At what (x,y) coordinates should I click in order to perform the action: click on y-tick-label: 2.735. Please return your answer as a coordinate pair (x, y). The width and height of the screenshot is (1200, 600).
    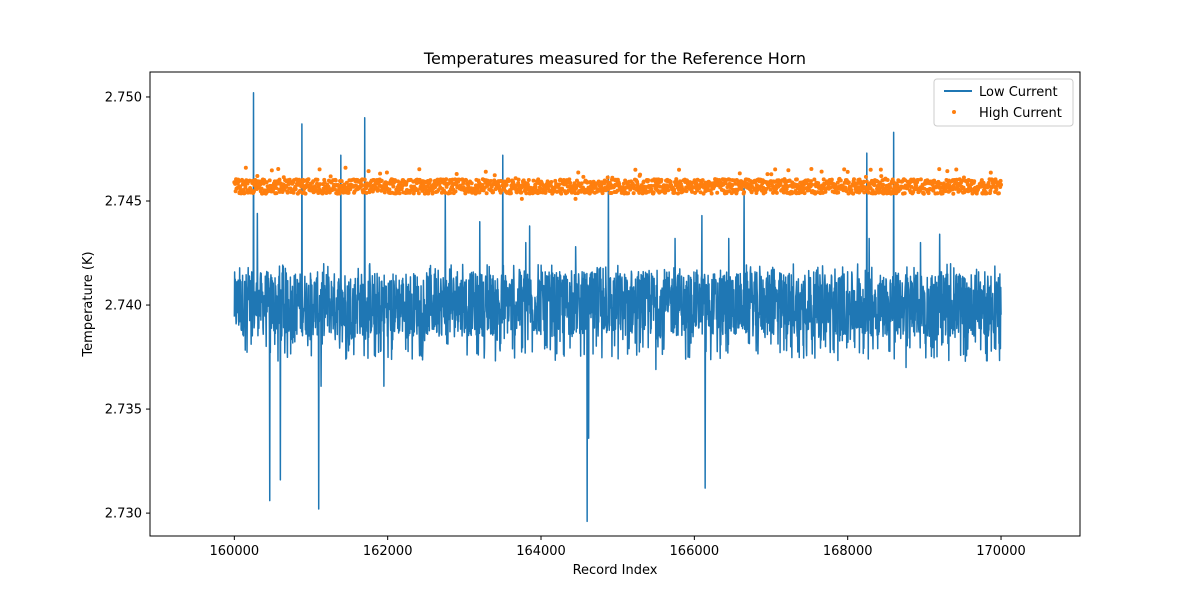
    Looking at the image, I should click on (123, 410).